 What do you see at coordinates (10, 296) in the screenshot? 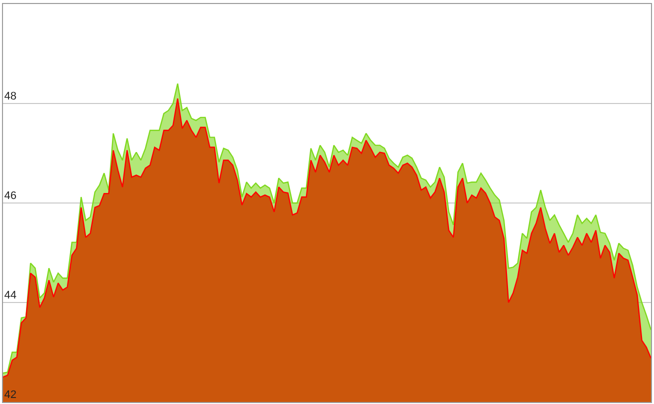
I see `y-tick-label: 44` at bounding box center [10, 296].